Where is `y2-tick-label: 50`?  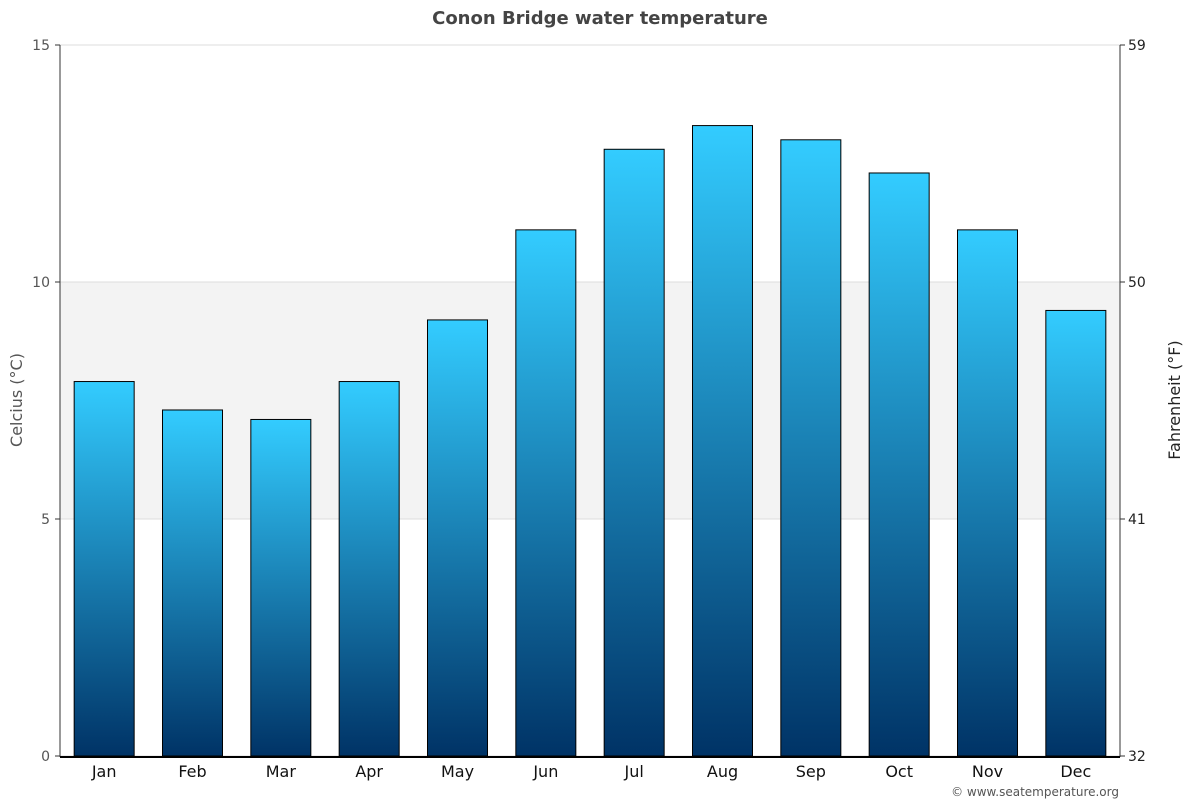
y2-tick-label: 50 is located at coordinates (1137, 283).